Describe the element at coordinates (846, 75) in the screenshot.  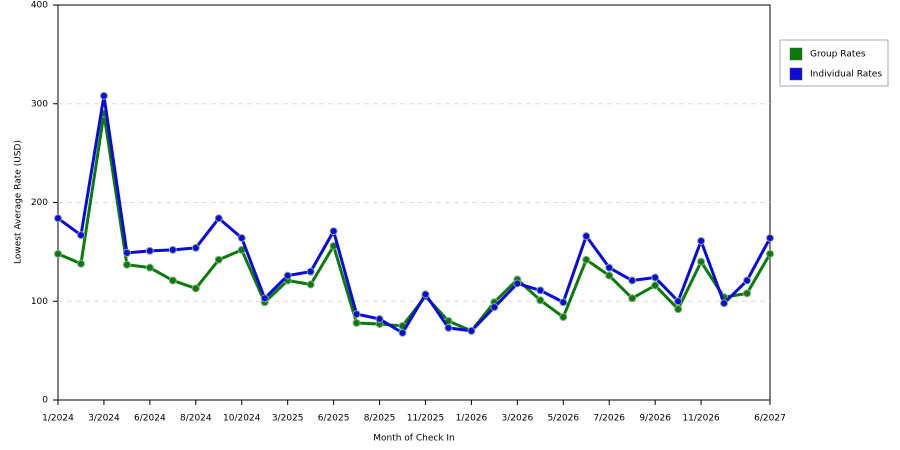
I see `legend-label: Individual Rates` at that location.